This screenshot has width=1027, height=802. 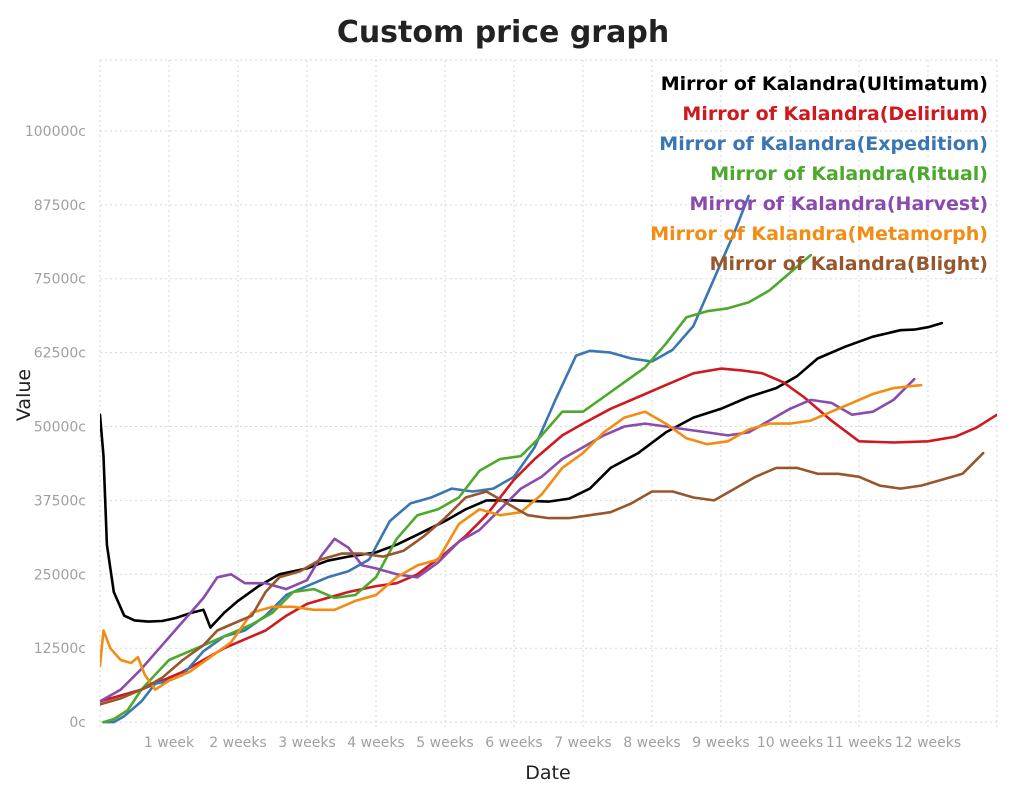 I want to click on x-tick-label: 8 weeks, so click(x=651, y=743).